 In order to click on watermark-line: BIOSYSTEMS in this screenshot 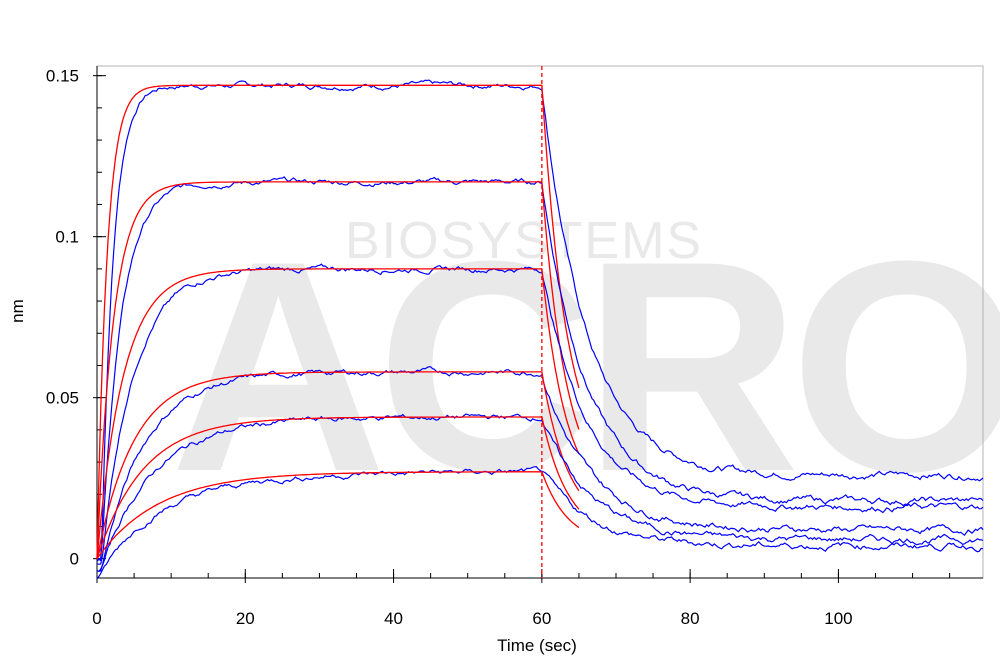, I will do `click(524, 241)`.